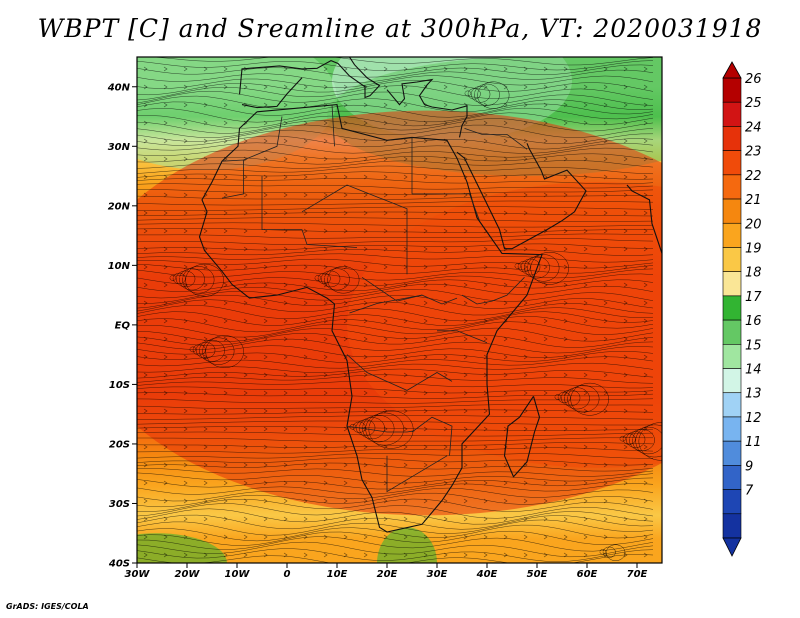  Describe the element at coordinates (238, 574) in the screenshot. I see `lon-tick-label: 10W` at that location.